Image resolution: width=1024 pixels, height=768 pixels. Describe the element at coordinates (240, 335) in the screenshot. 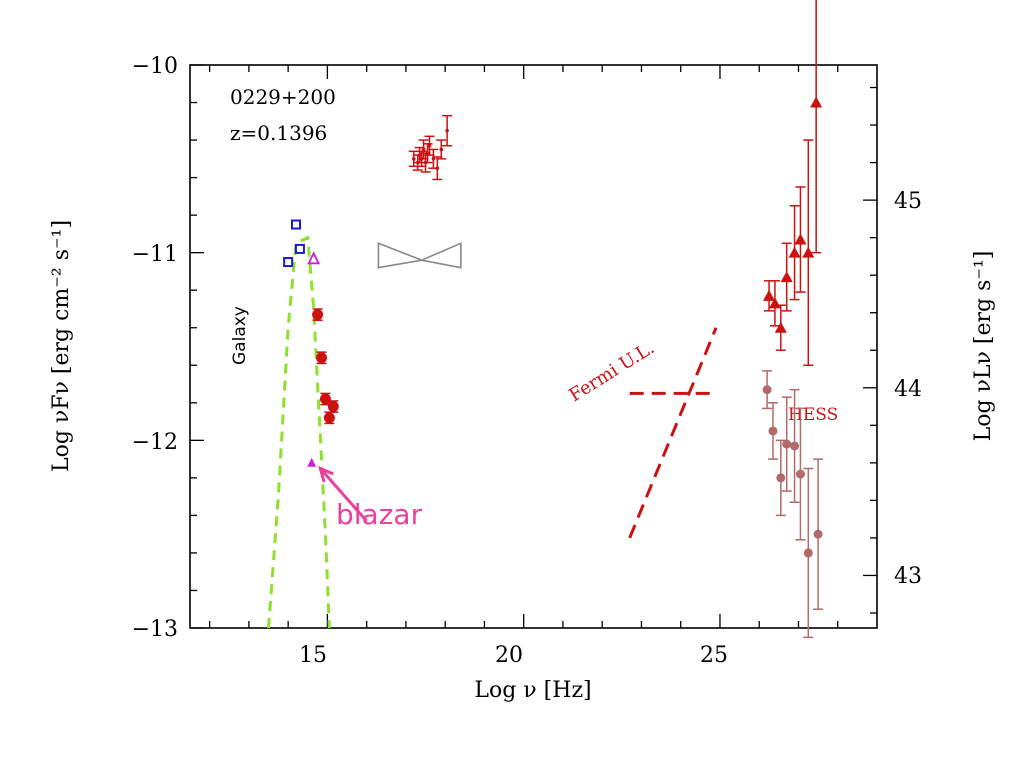

I see `galaxy-label: Galaxy` at that location.